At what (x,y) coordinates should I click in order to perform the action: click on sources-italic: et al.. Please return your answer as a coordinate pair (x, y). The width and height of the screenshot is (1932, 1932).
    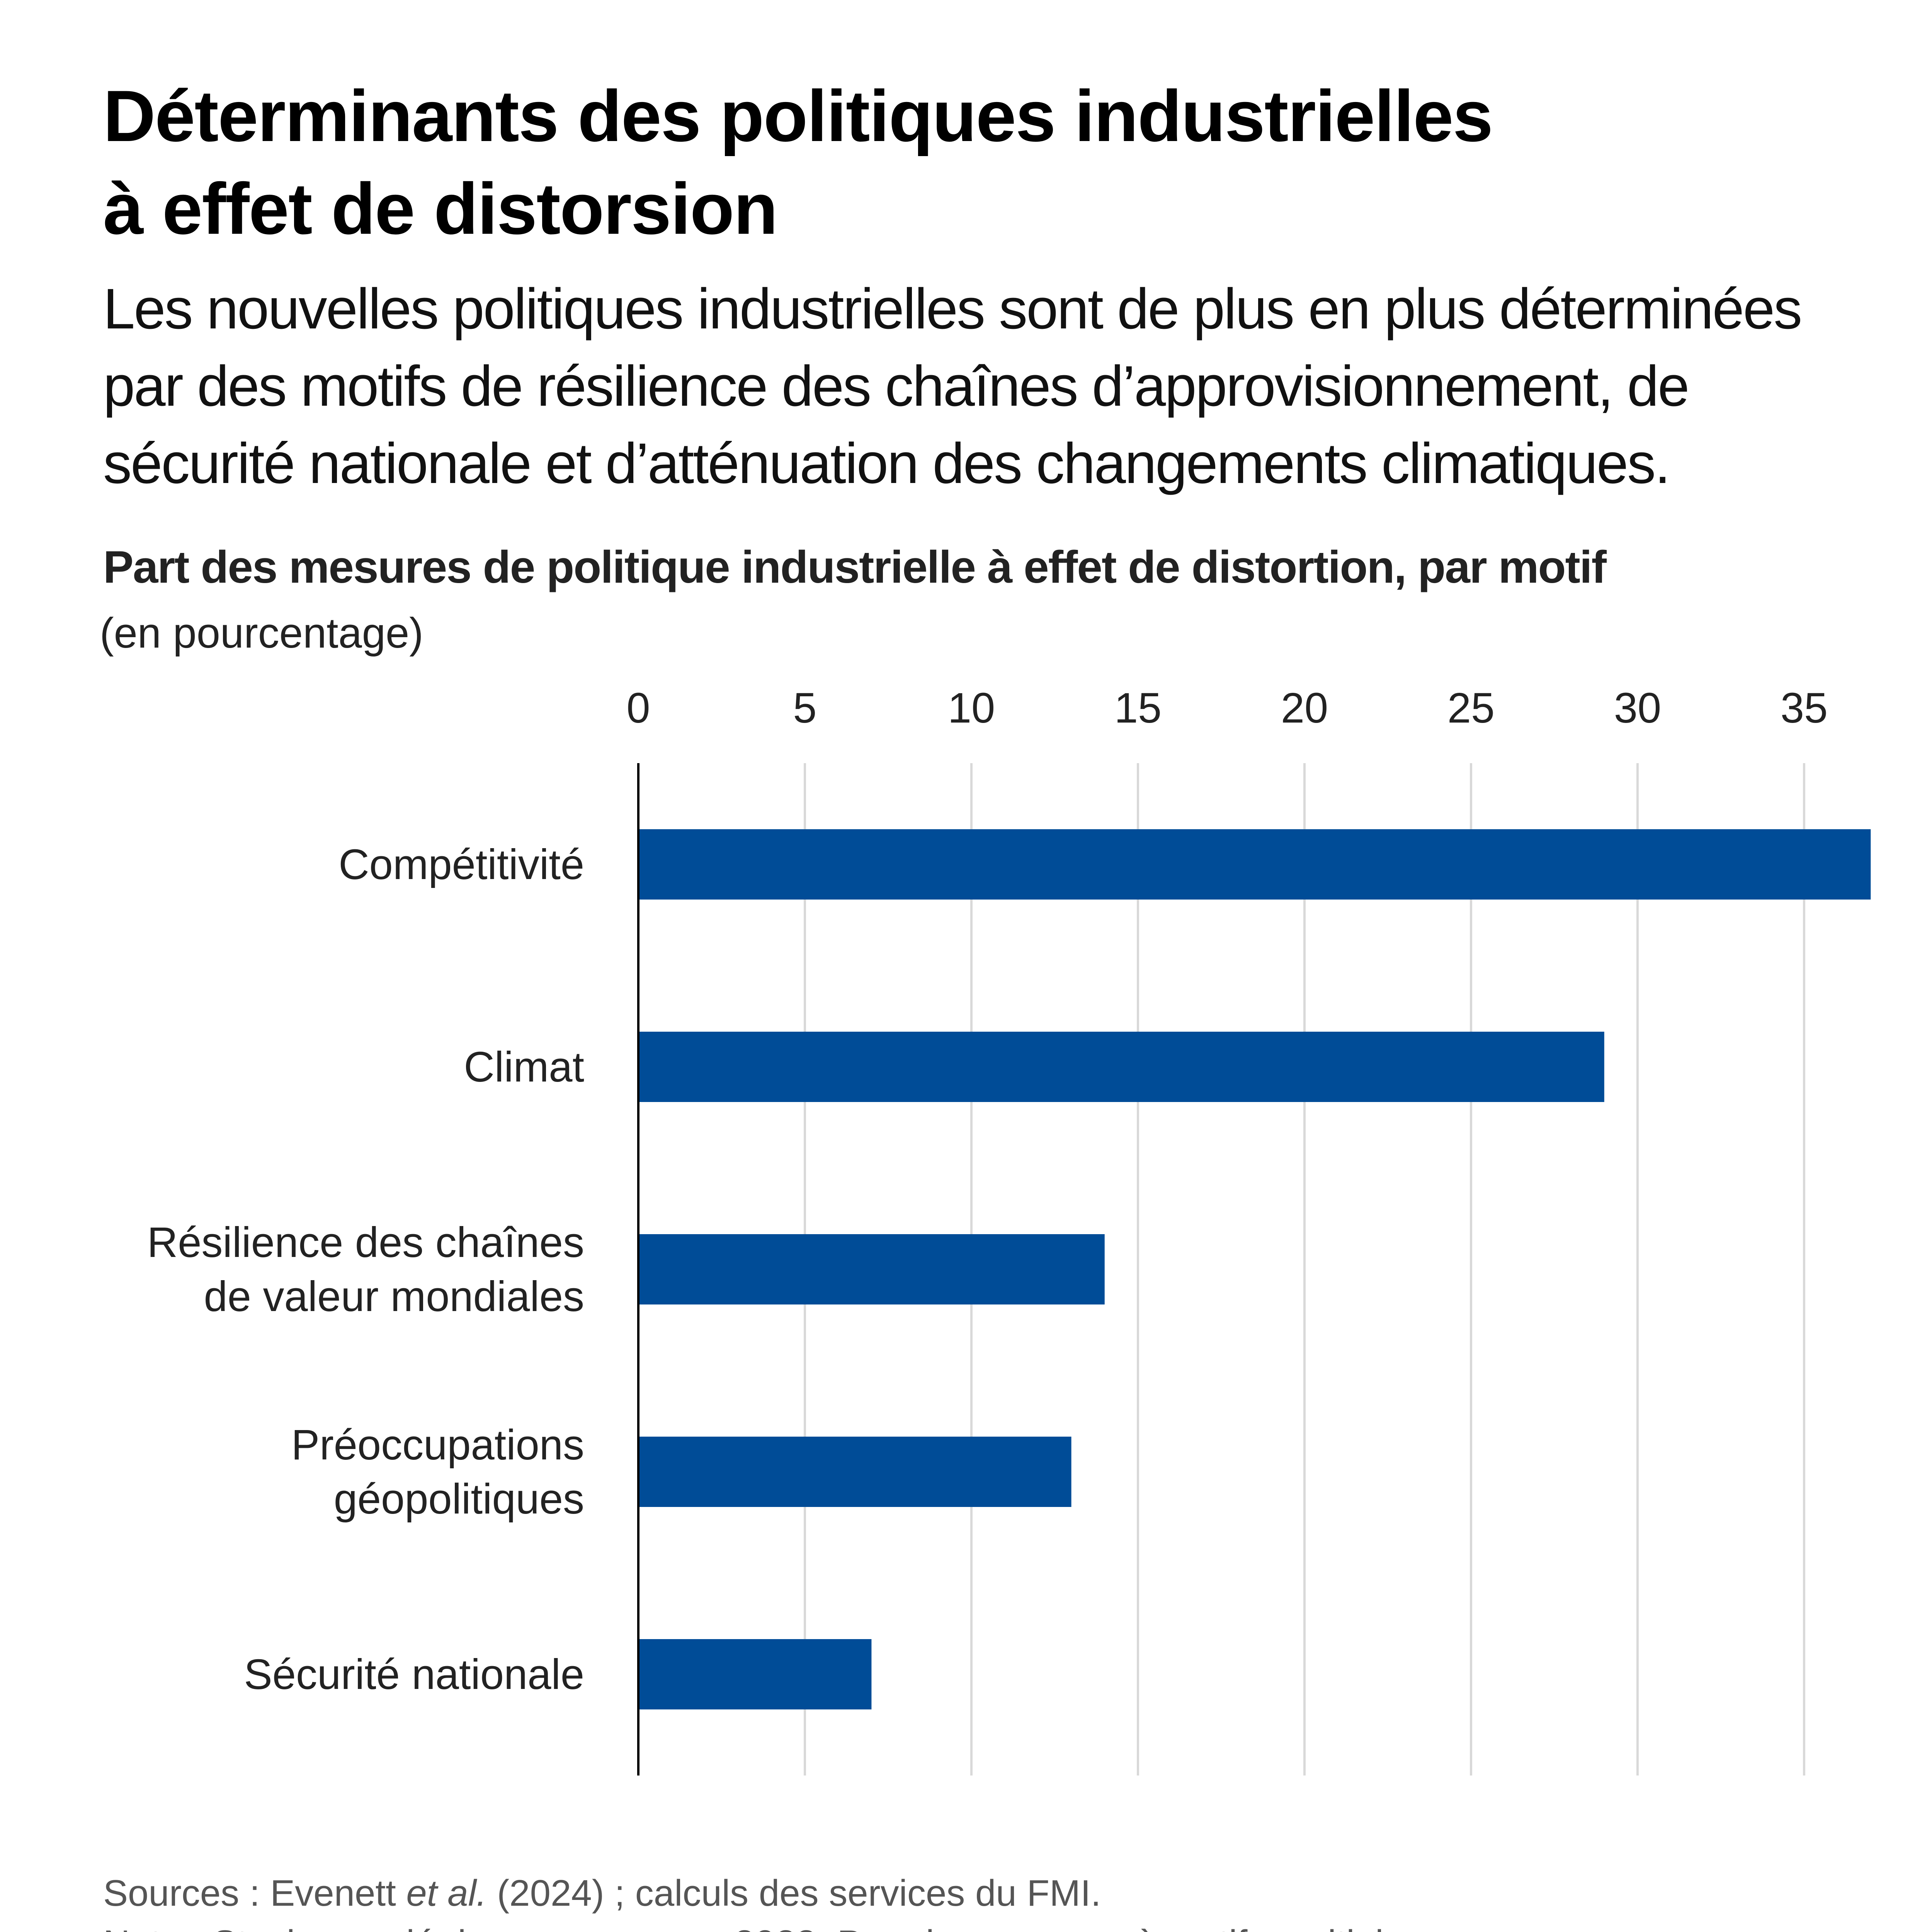
    Looking at the image, I should click on (446, 1893).